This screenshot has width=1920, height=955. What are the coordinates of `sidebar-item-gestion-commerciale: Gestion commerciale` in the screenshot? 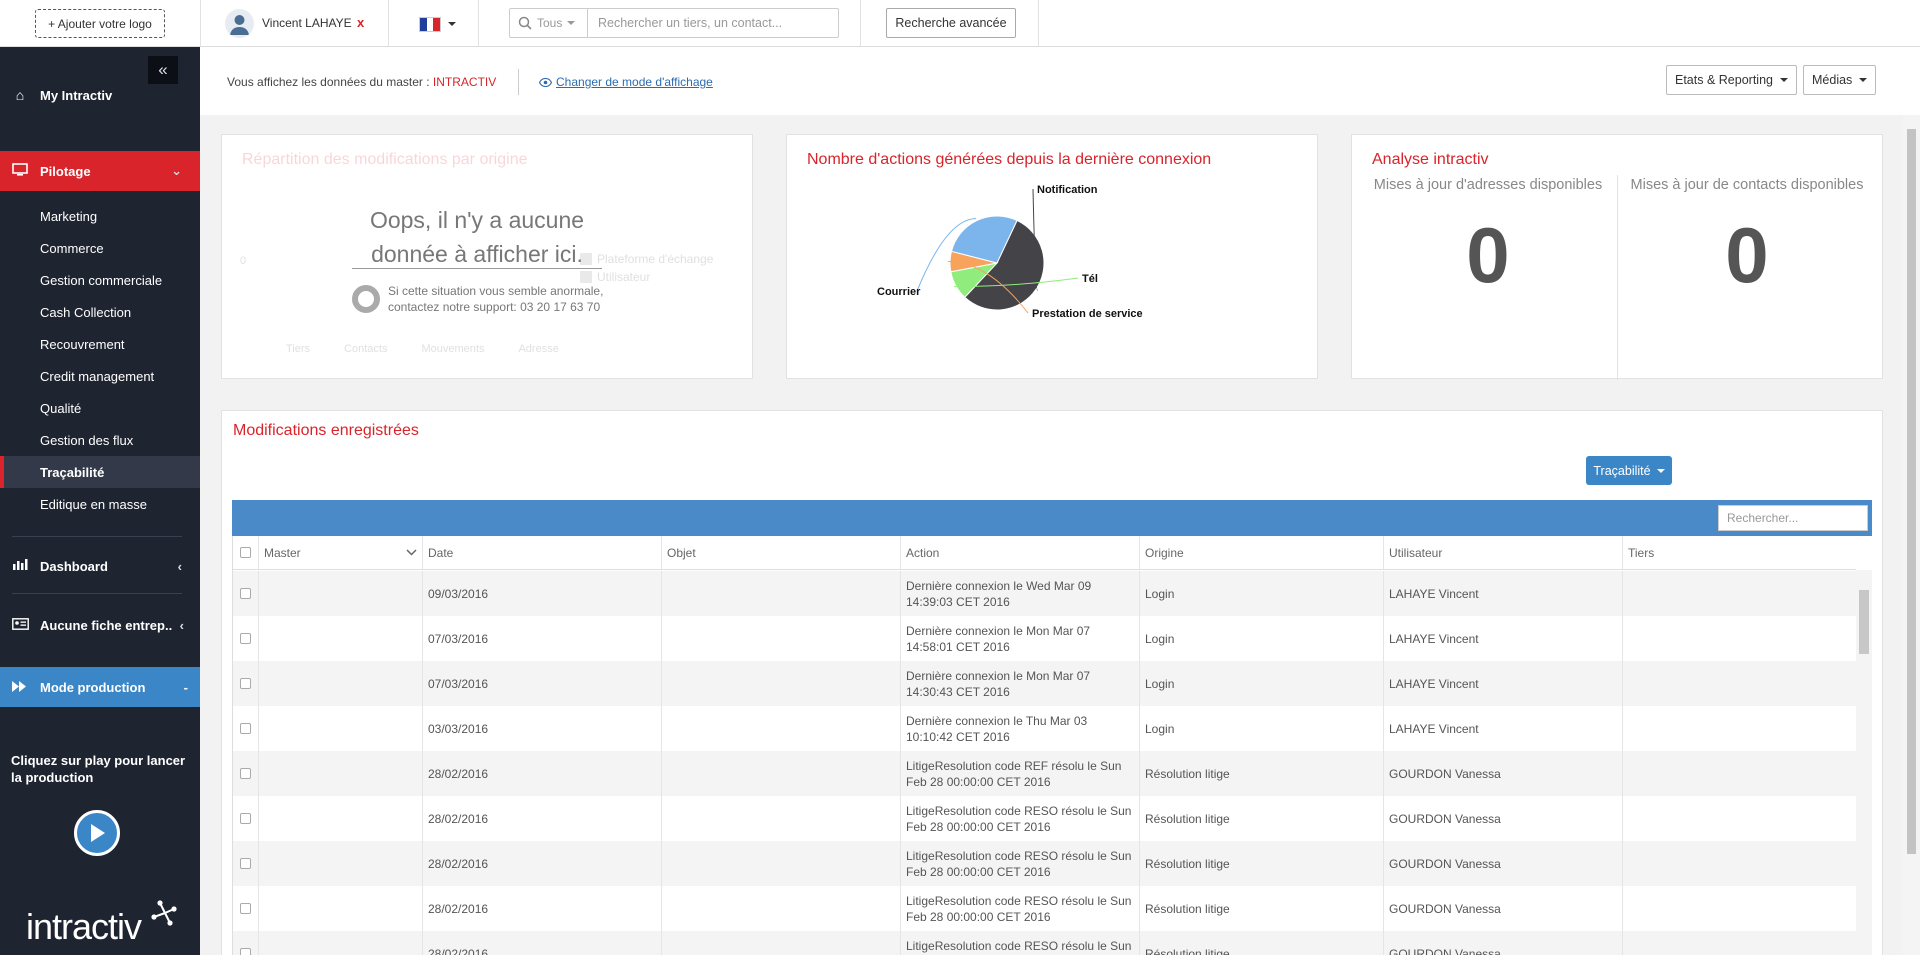 It's located at (101, 280).